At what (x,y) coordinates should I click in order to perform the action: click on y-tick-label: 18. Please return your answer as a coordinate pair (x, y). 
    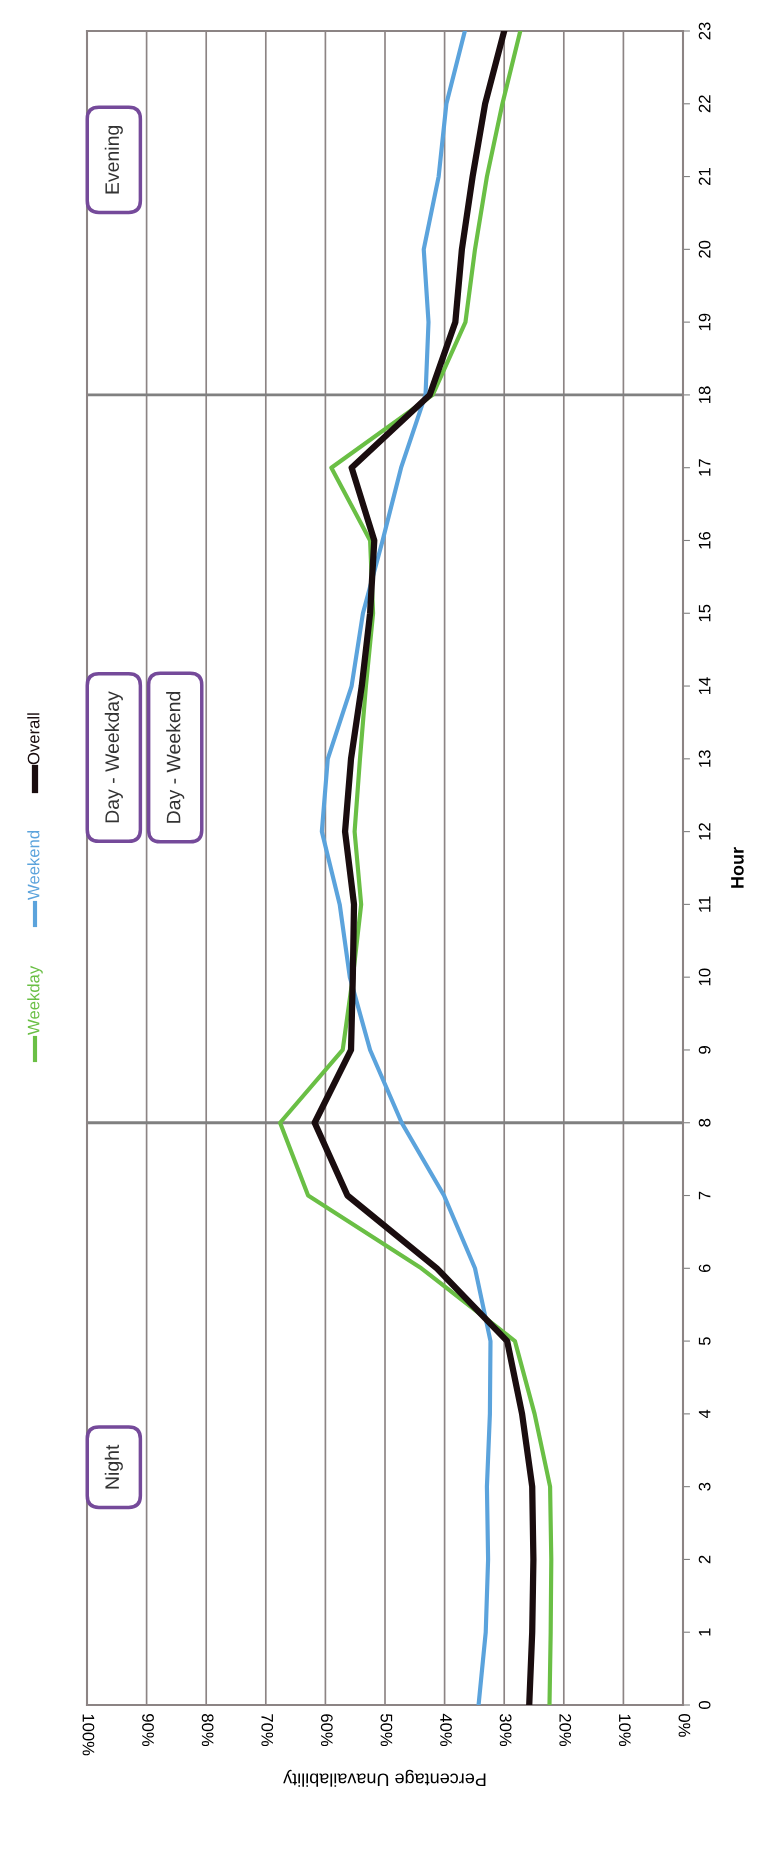
    Looking at the image, I should click on (704, 394).